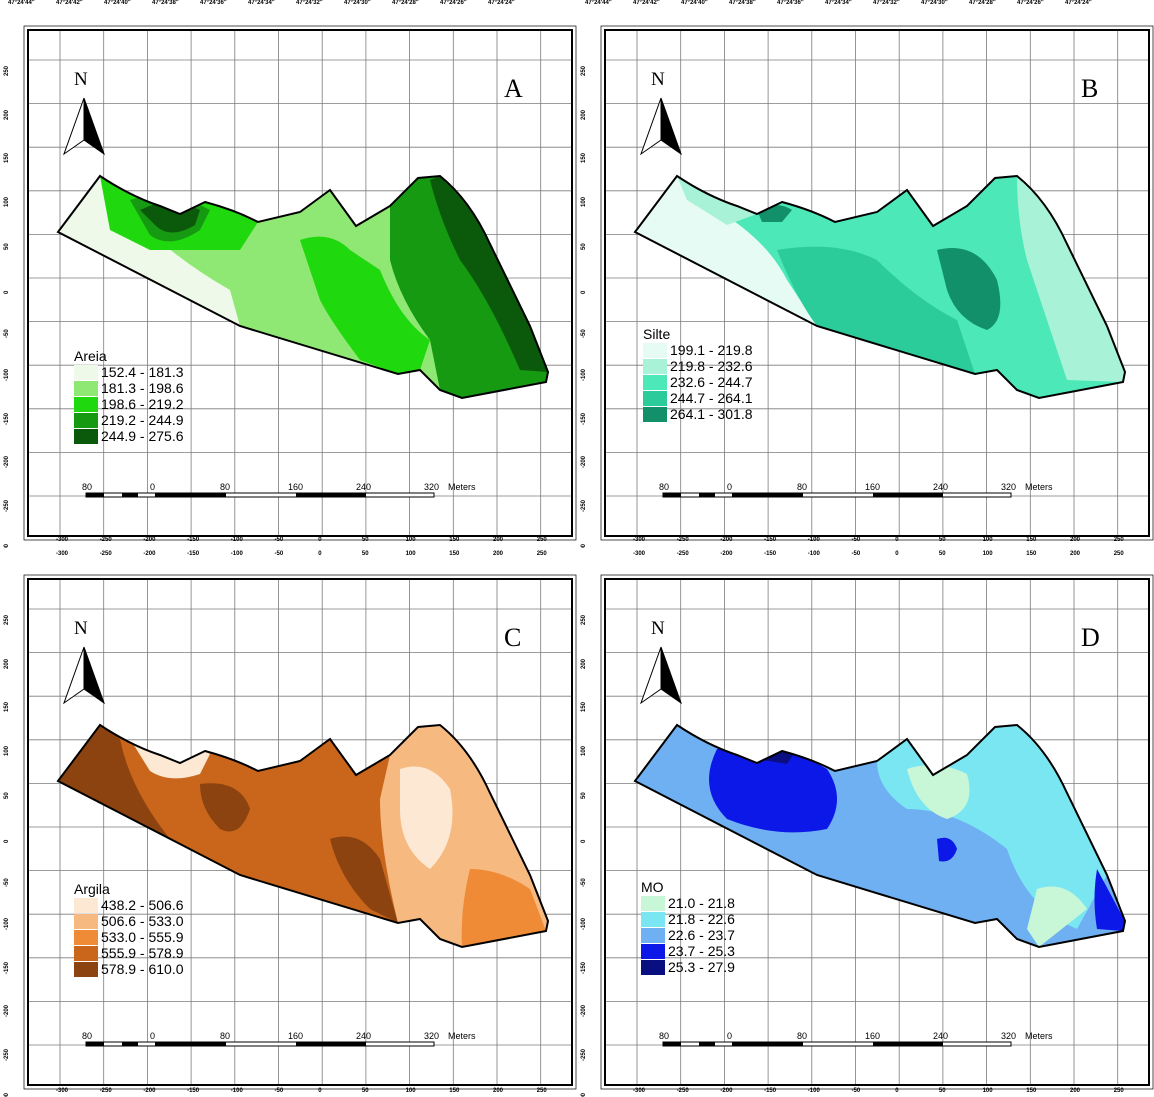  What do you see at coordinates (193, 540) in the screenshot?
I see `x-tick-label: -150` at bounding box center [193, 540].